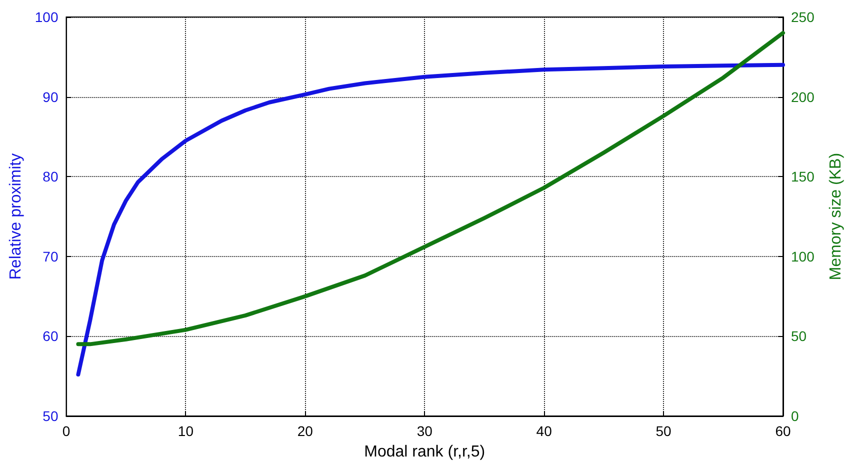  What do you see at coordinates (664, 431) in the screenshot?
I see `x-tick-label: 50` at bounding box center [664, 431].